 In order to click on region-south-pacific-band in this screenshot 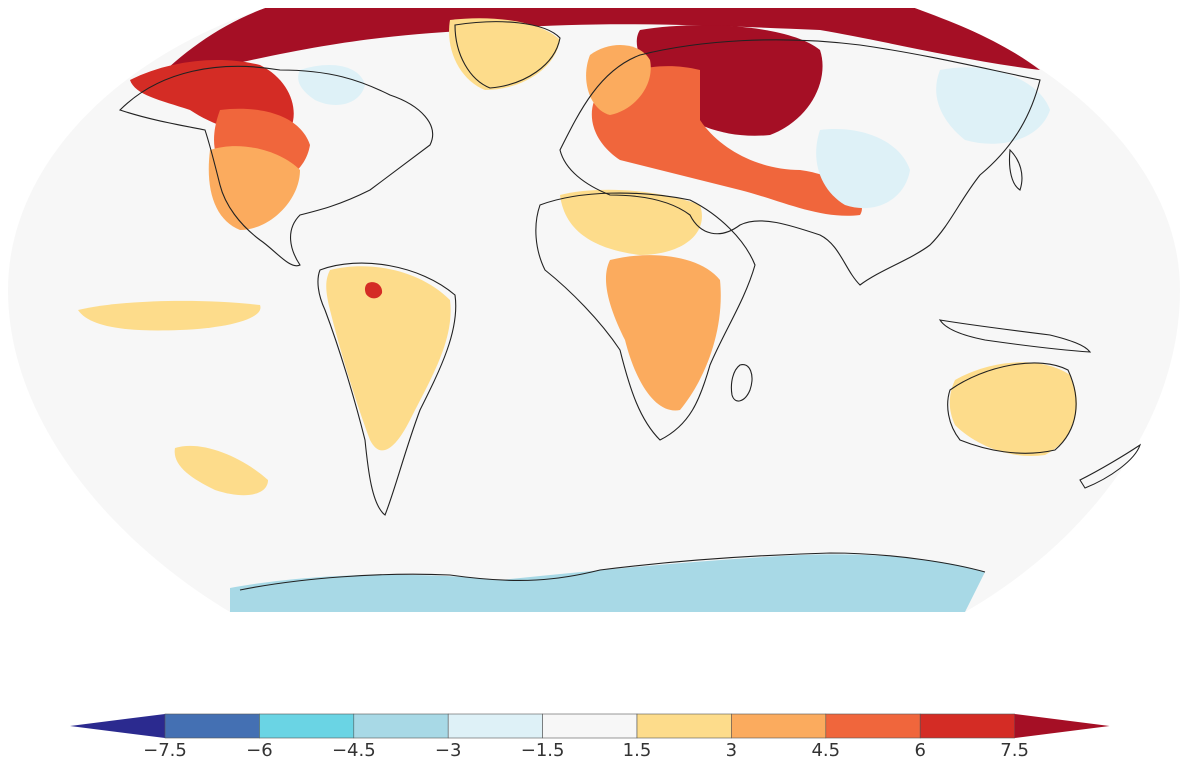, I will do `click(221, 470)`.